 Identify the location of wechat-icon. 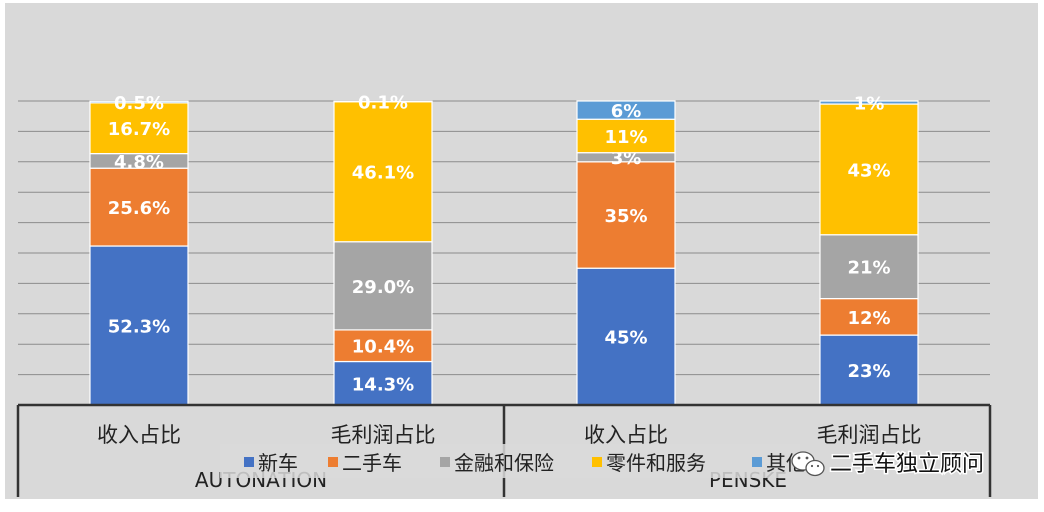
(808, 464).